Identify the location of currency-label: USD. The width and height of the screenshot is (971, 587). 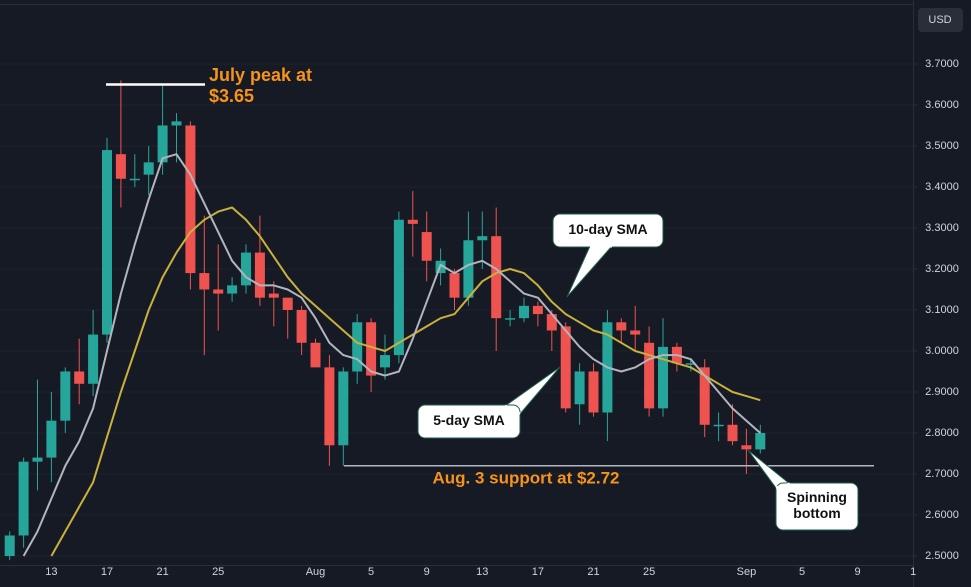
(939, 20).